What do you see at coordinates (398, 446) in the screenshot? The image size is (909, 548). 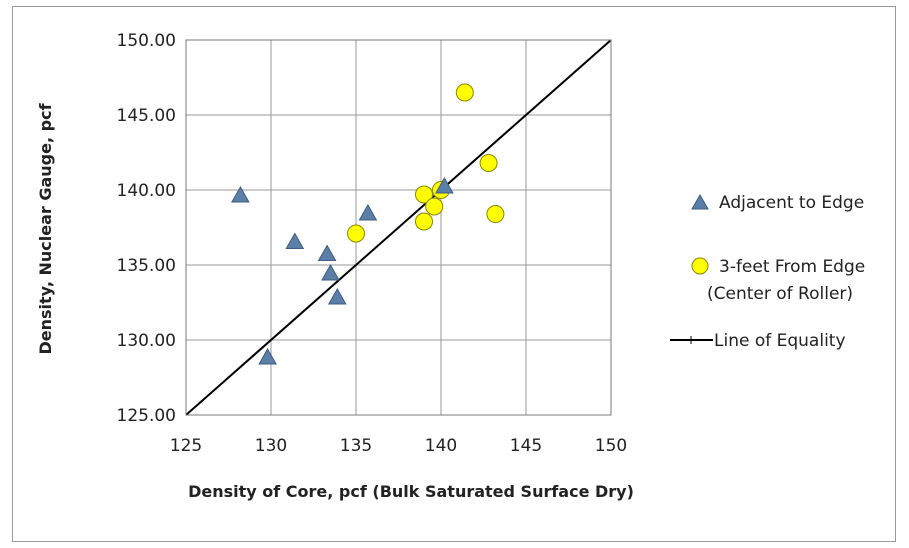 I see `x-tick-labels: 125 130 135 140 145 150` at bounding box center [398, 446].